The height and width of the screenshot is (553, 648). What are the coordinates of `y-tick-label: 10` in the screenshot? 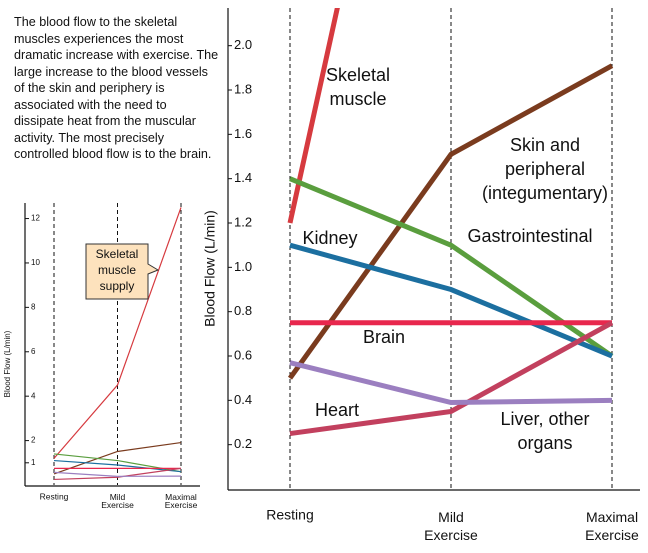 It's located at (35, 262).